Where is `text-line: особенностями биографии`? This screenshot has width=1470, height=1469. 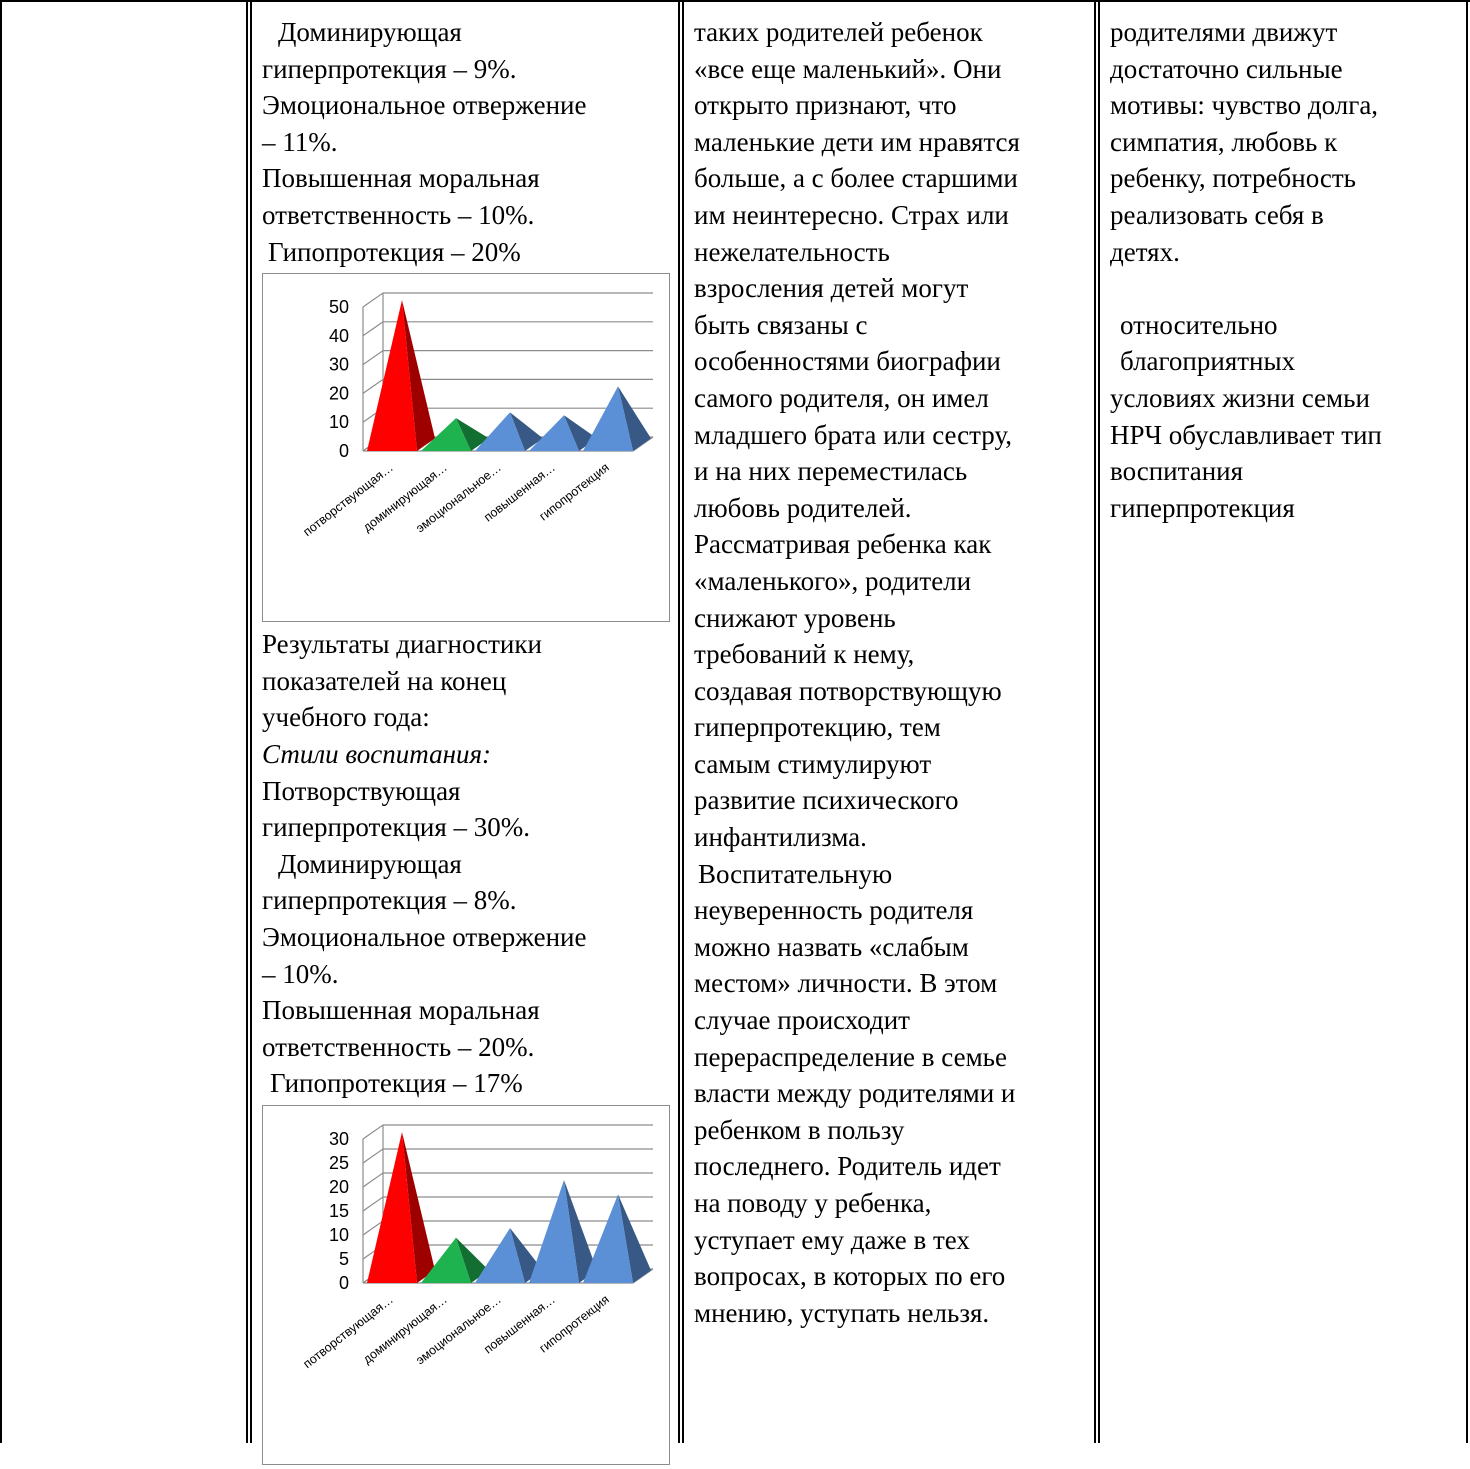 text-line: особенностями биографии is located at coordinates (847, 361).